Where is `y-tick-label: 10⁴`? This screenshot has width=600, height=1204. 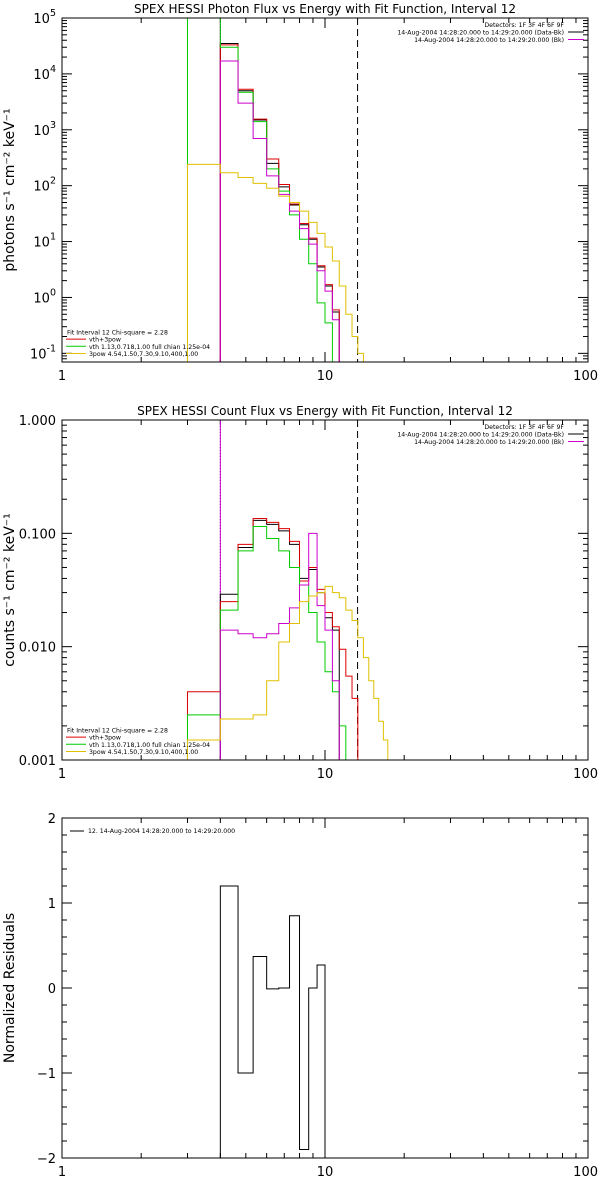
y-tick-label: 10⁴ is located at coordinates (44, 73).